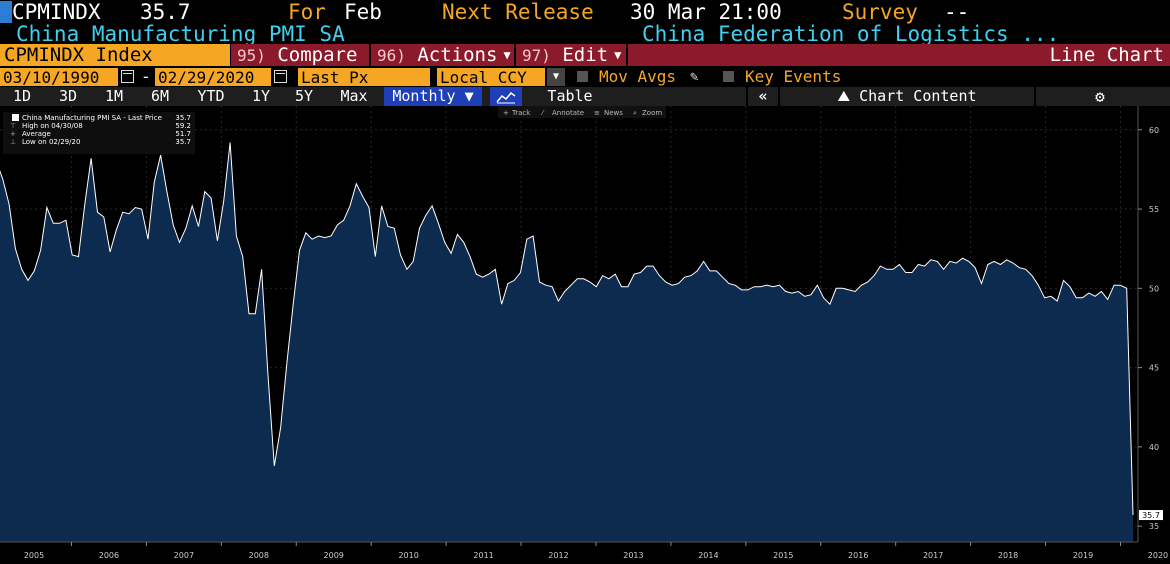  I want to click on x-tick-label: 2006, so click(109, 555).